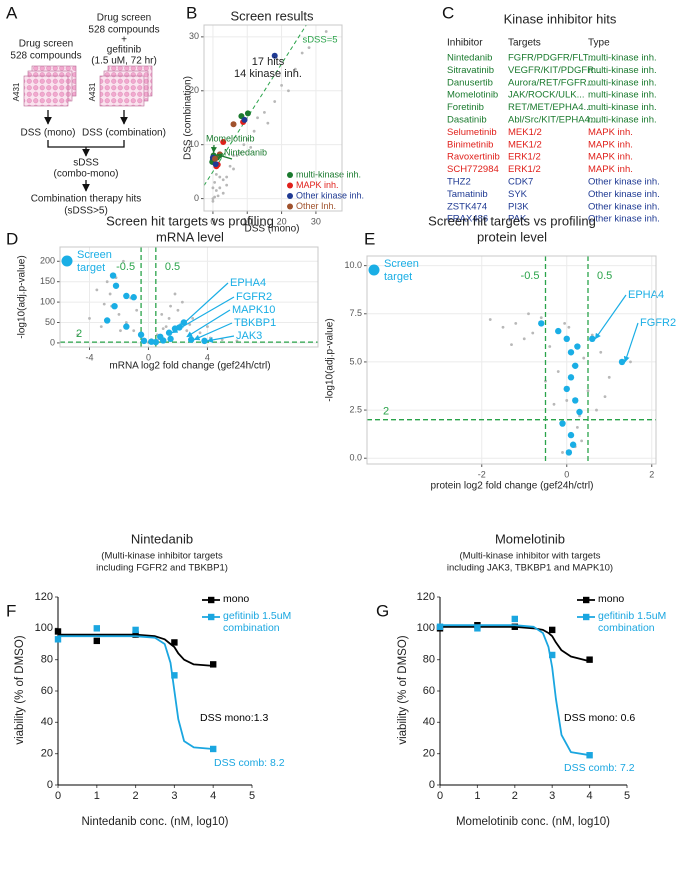 This screenshot has width=694, height=875. I want to click on plot-background, so click(189, 297).